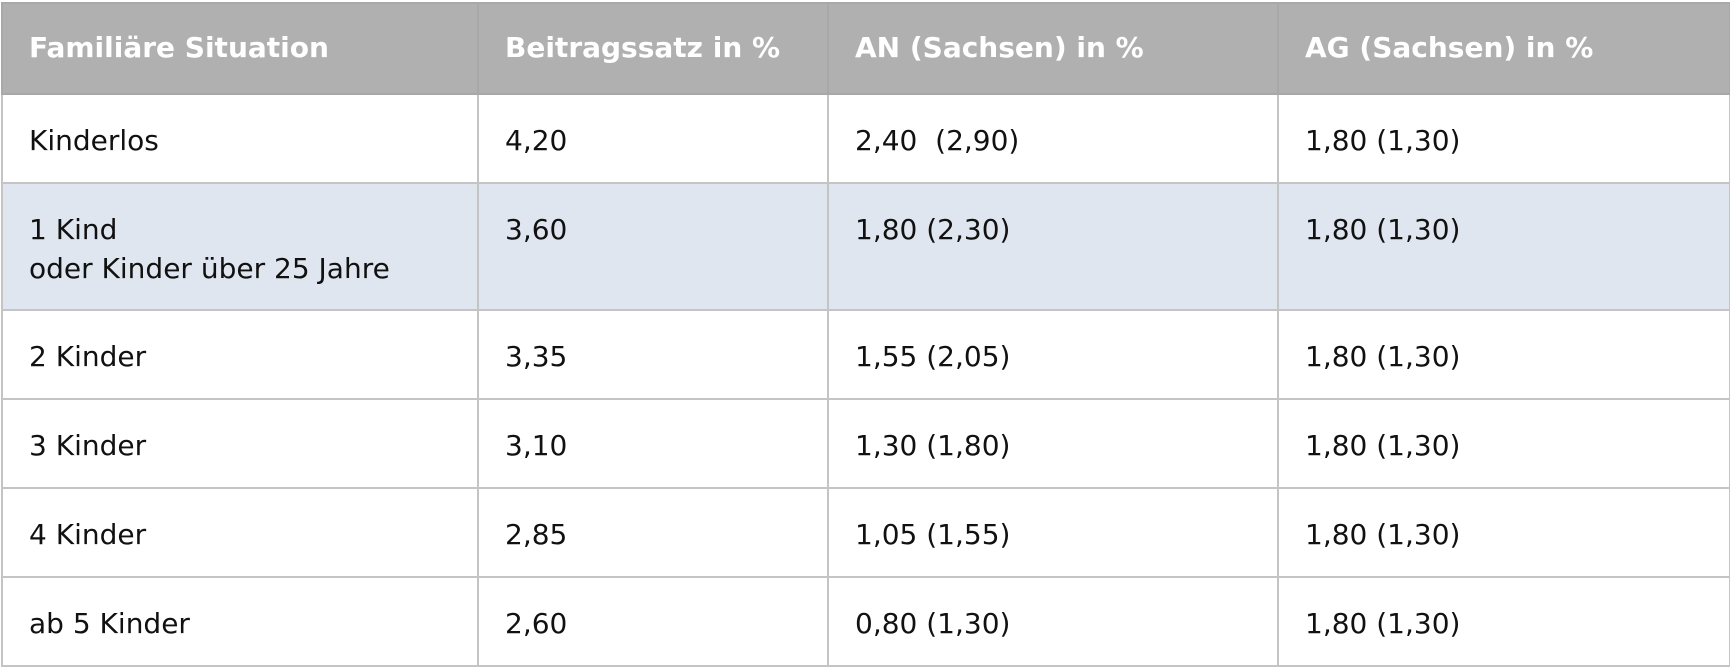 This screenshot has width=1730, height=670. I want to click on header-cell: AG (Sachsen) in %, so click(1503, 48).